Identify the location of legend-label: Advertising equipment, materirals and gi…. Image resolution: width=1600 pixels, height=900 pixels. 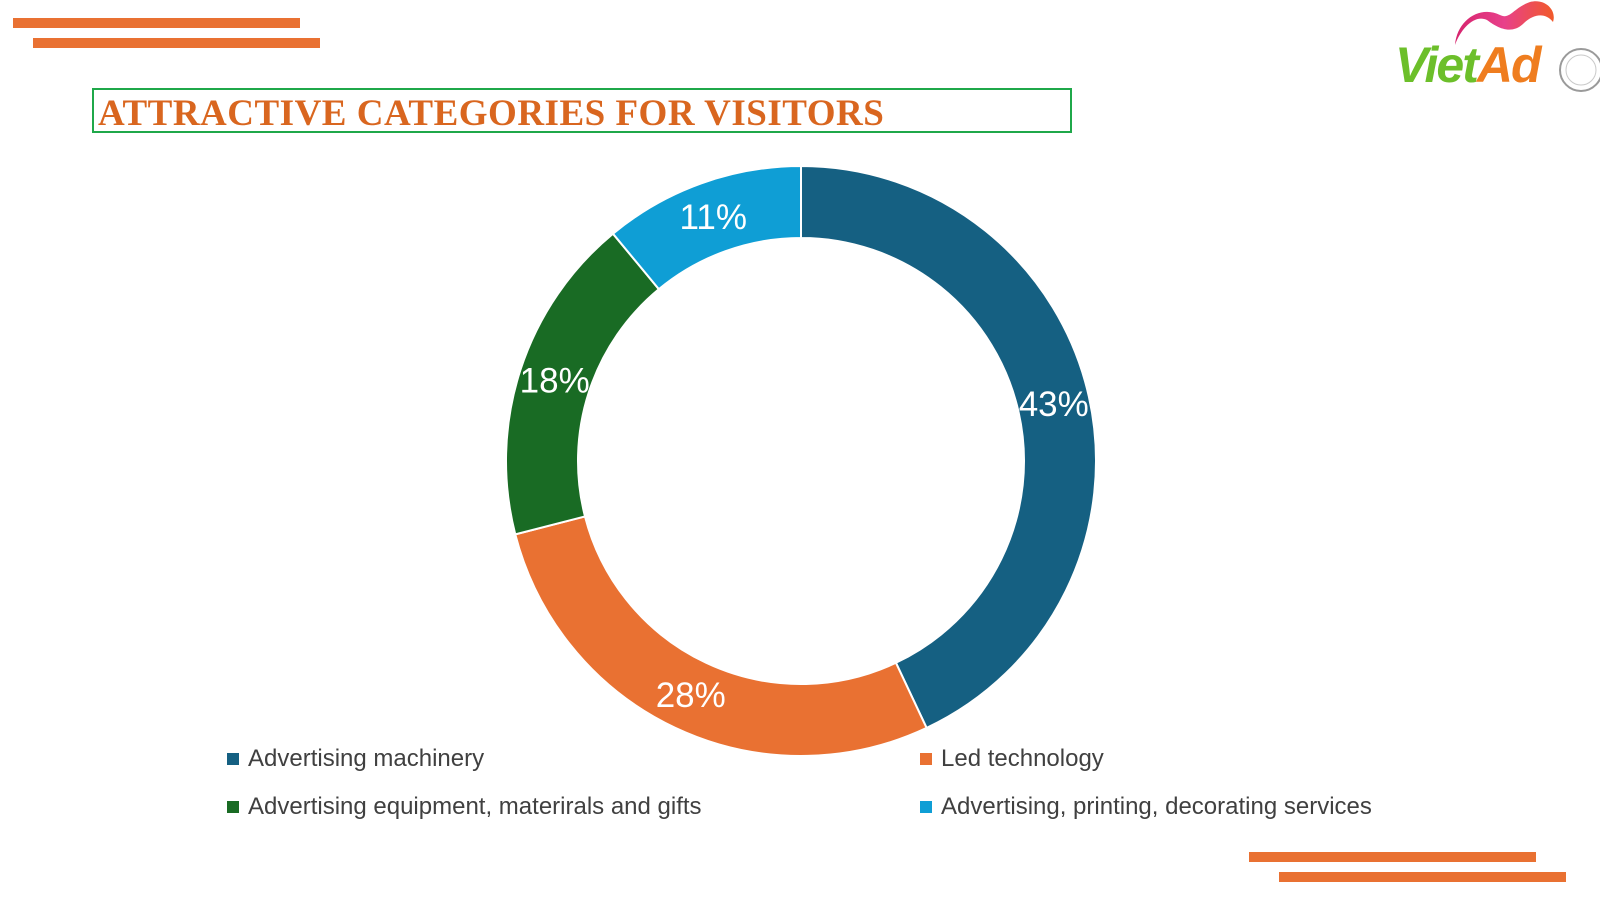
(475, 806).